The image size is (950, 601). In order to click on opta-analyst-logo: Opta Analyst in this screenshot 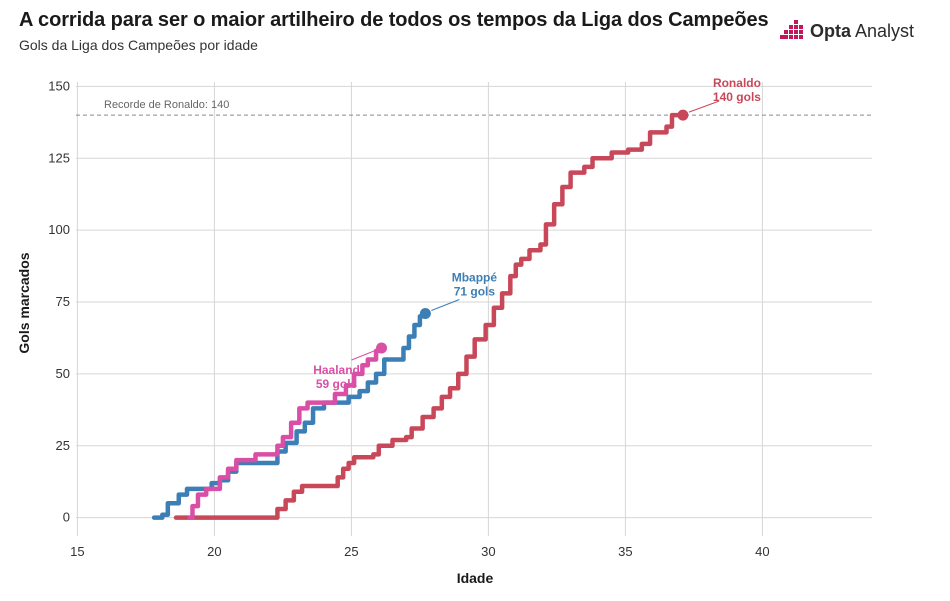, I will do `click(847, 31)`.